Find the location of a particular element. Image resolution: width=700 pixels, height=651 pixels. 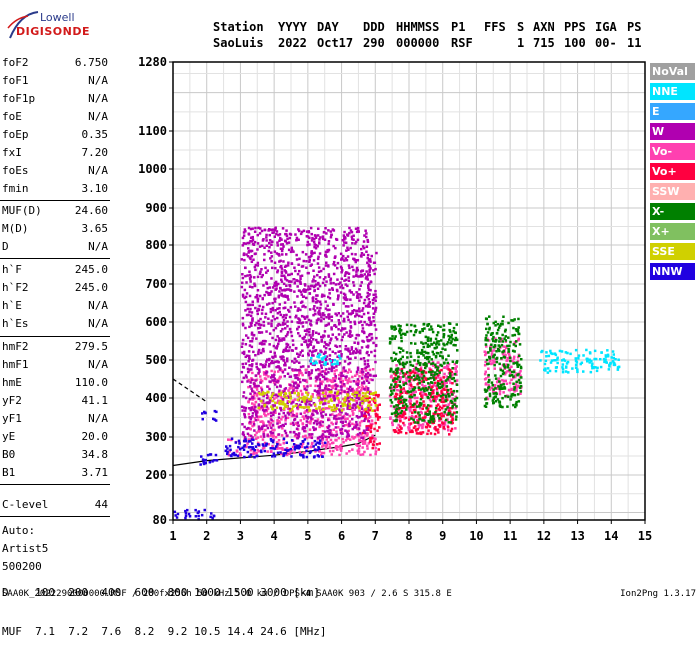

x-tick-label: 8 is located at coordinates (408, 536).